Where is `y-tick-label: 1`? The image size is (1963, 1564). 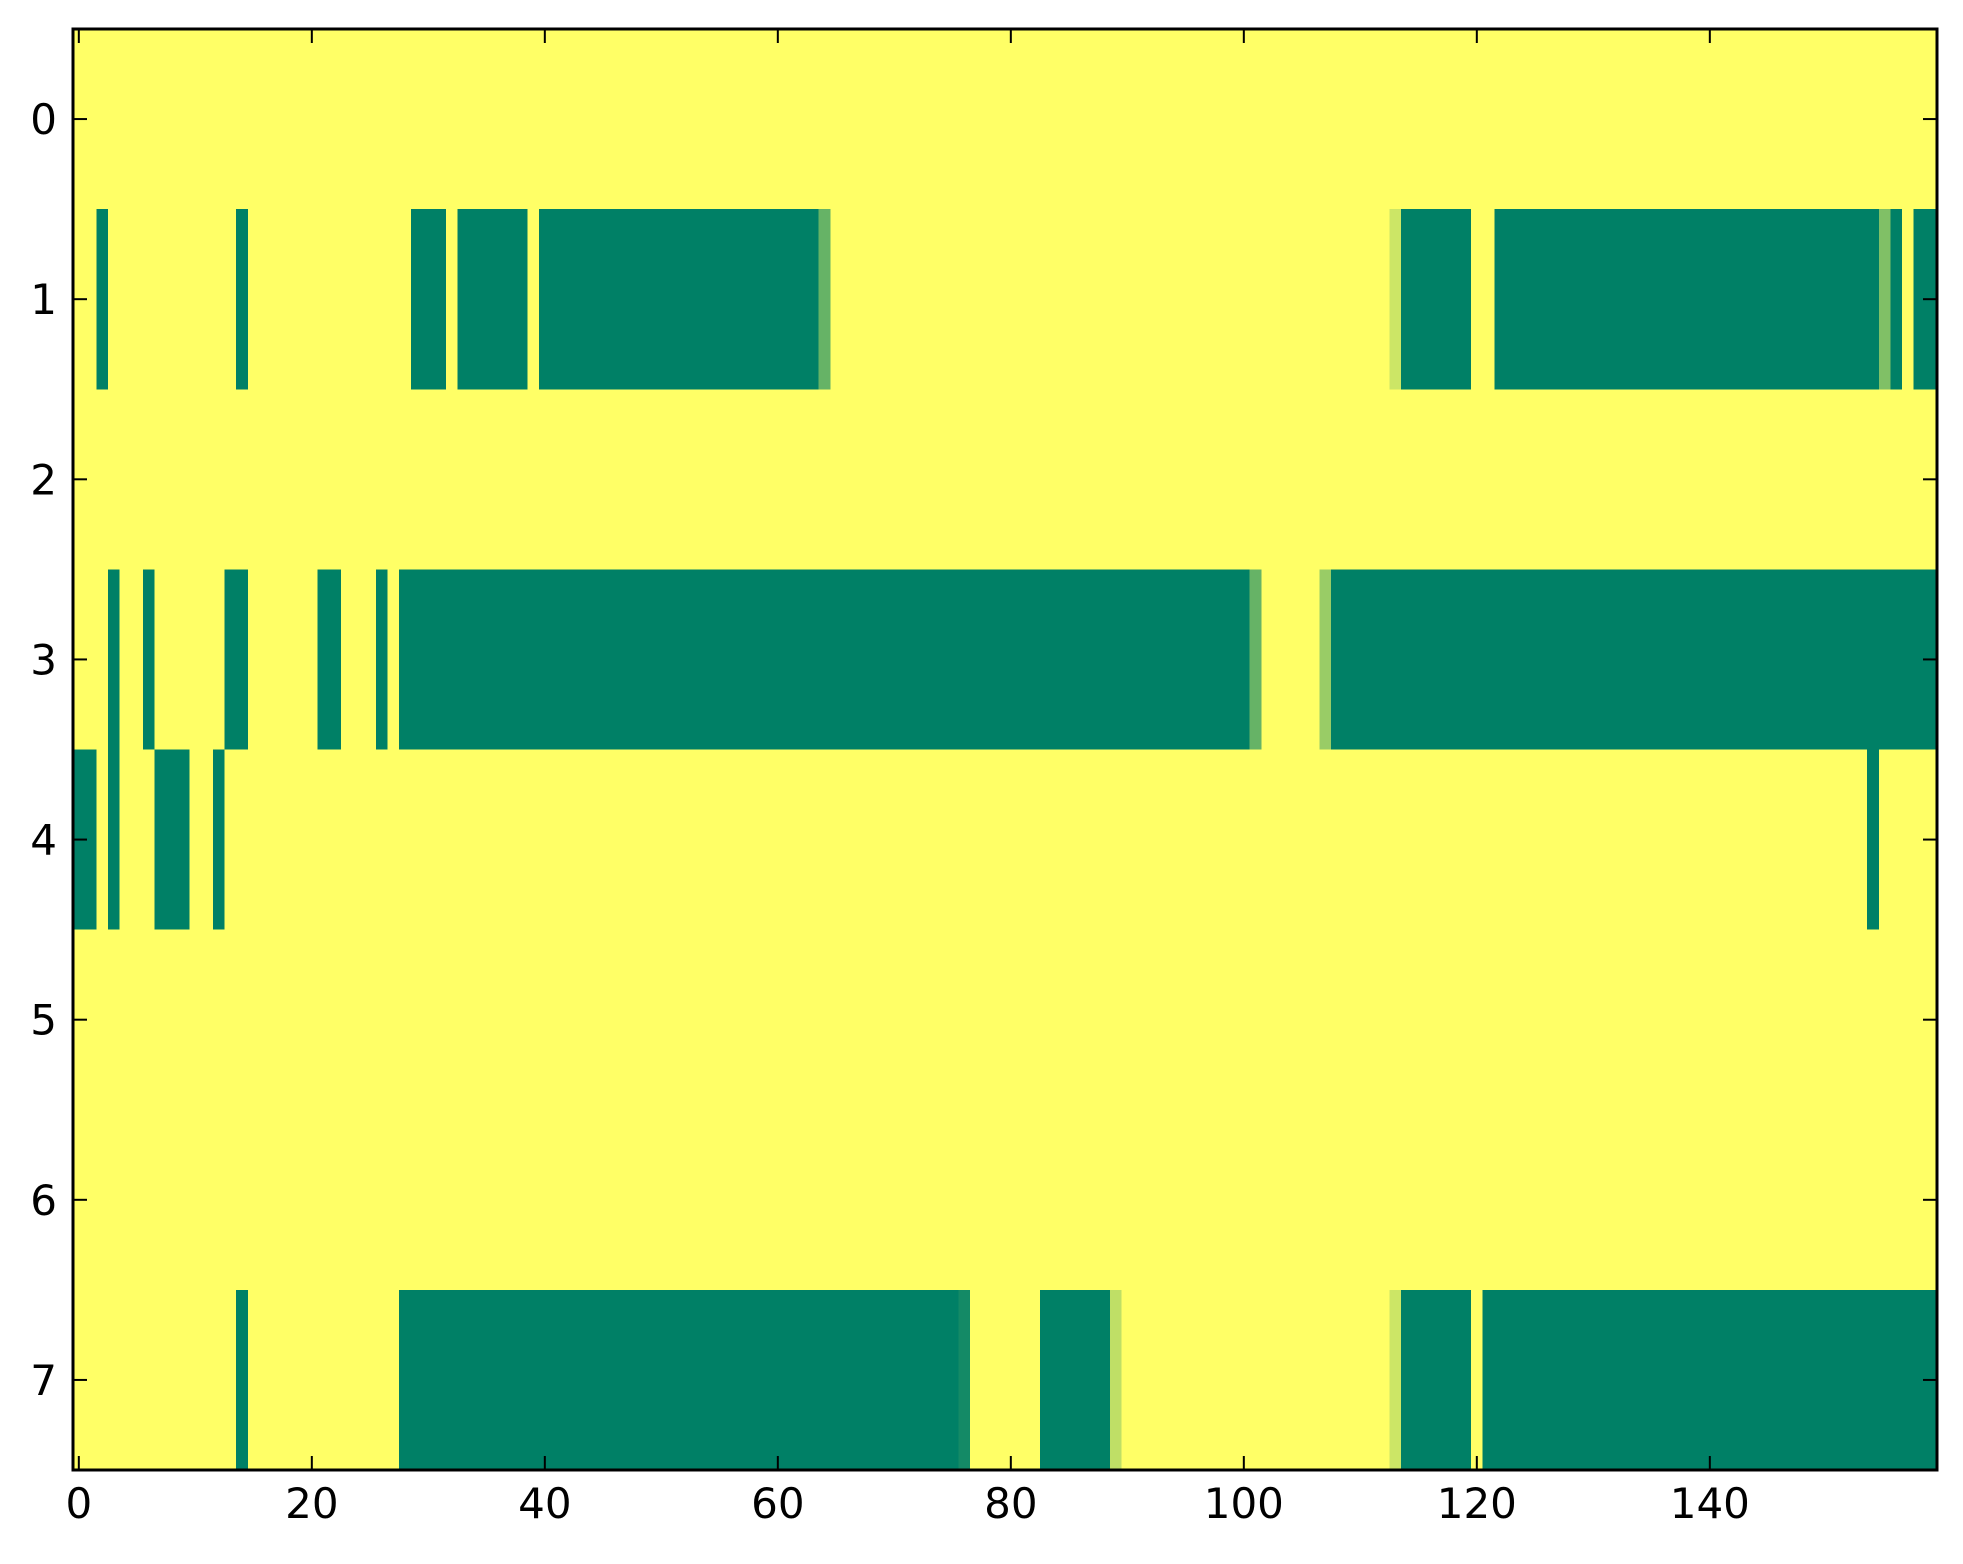
y-tick-label: 1 is located at coordinates (43, 299).